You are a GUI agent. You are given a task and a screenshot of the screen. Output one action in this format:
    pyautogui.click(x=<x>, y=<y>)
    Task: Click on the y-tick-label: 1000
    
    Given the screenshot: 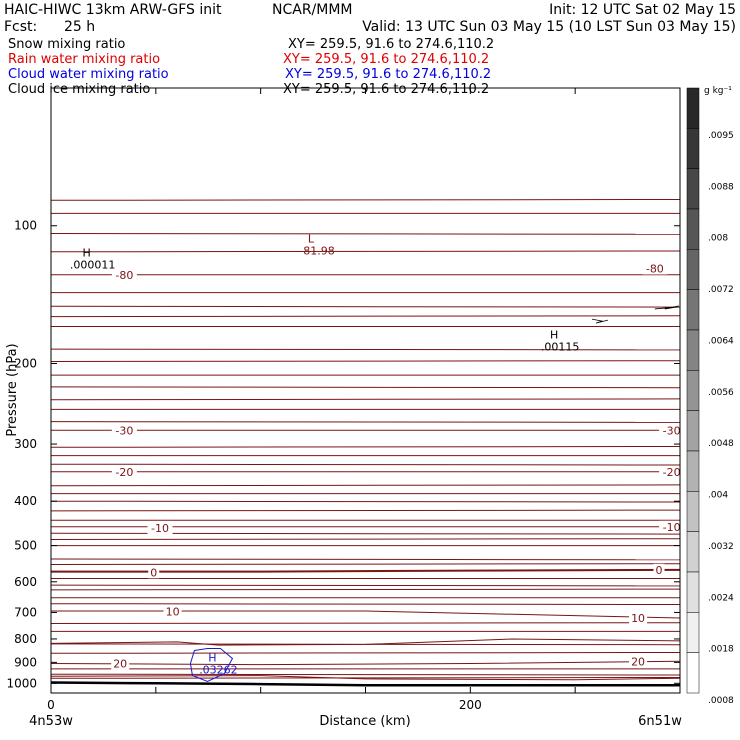 What is the action you would take?
    pyautogui.click(x=21, y=683)
    